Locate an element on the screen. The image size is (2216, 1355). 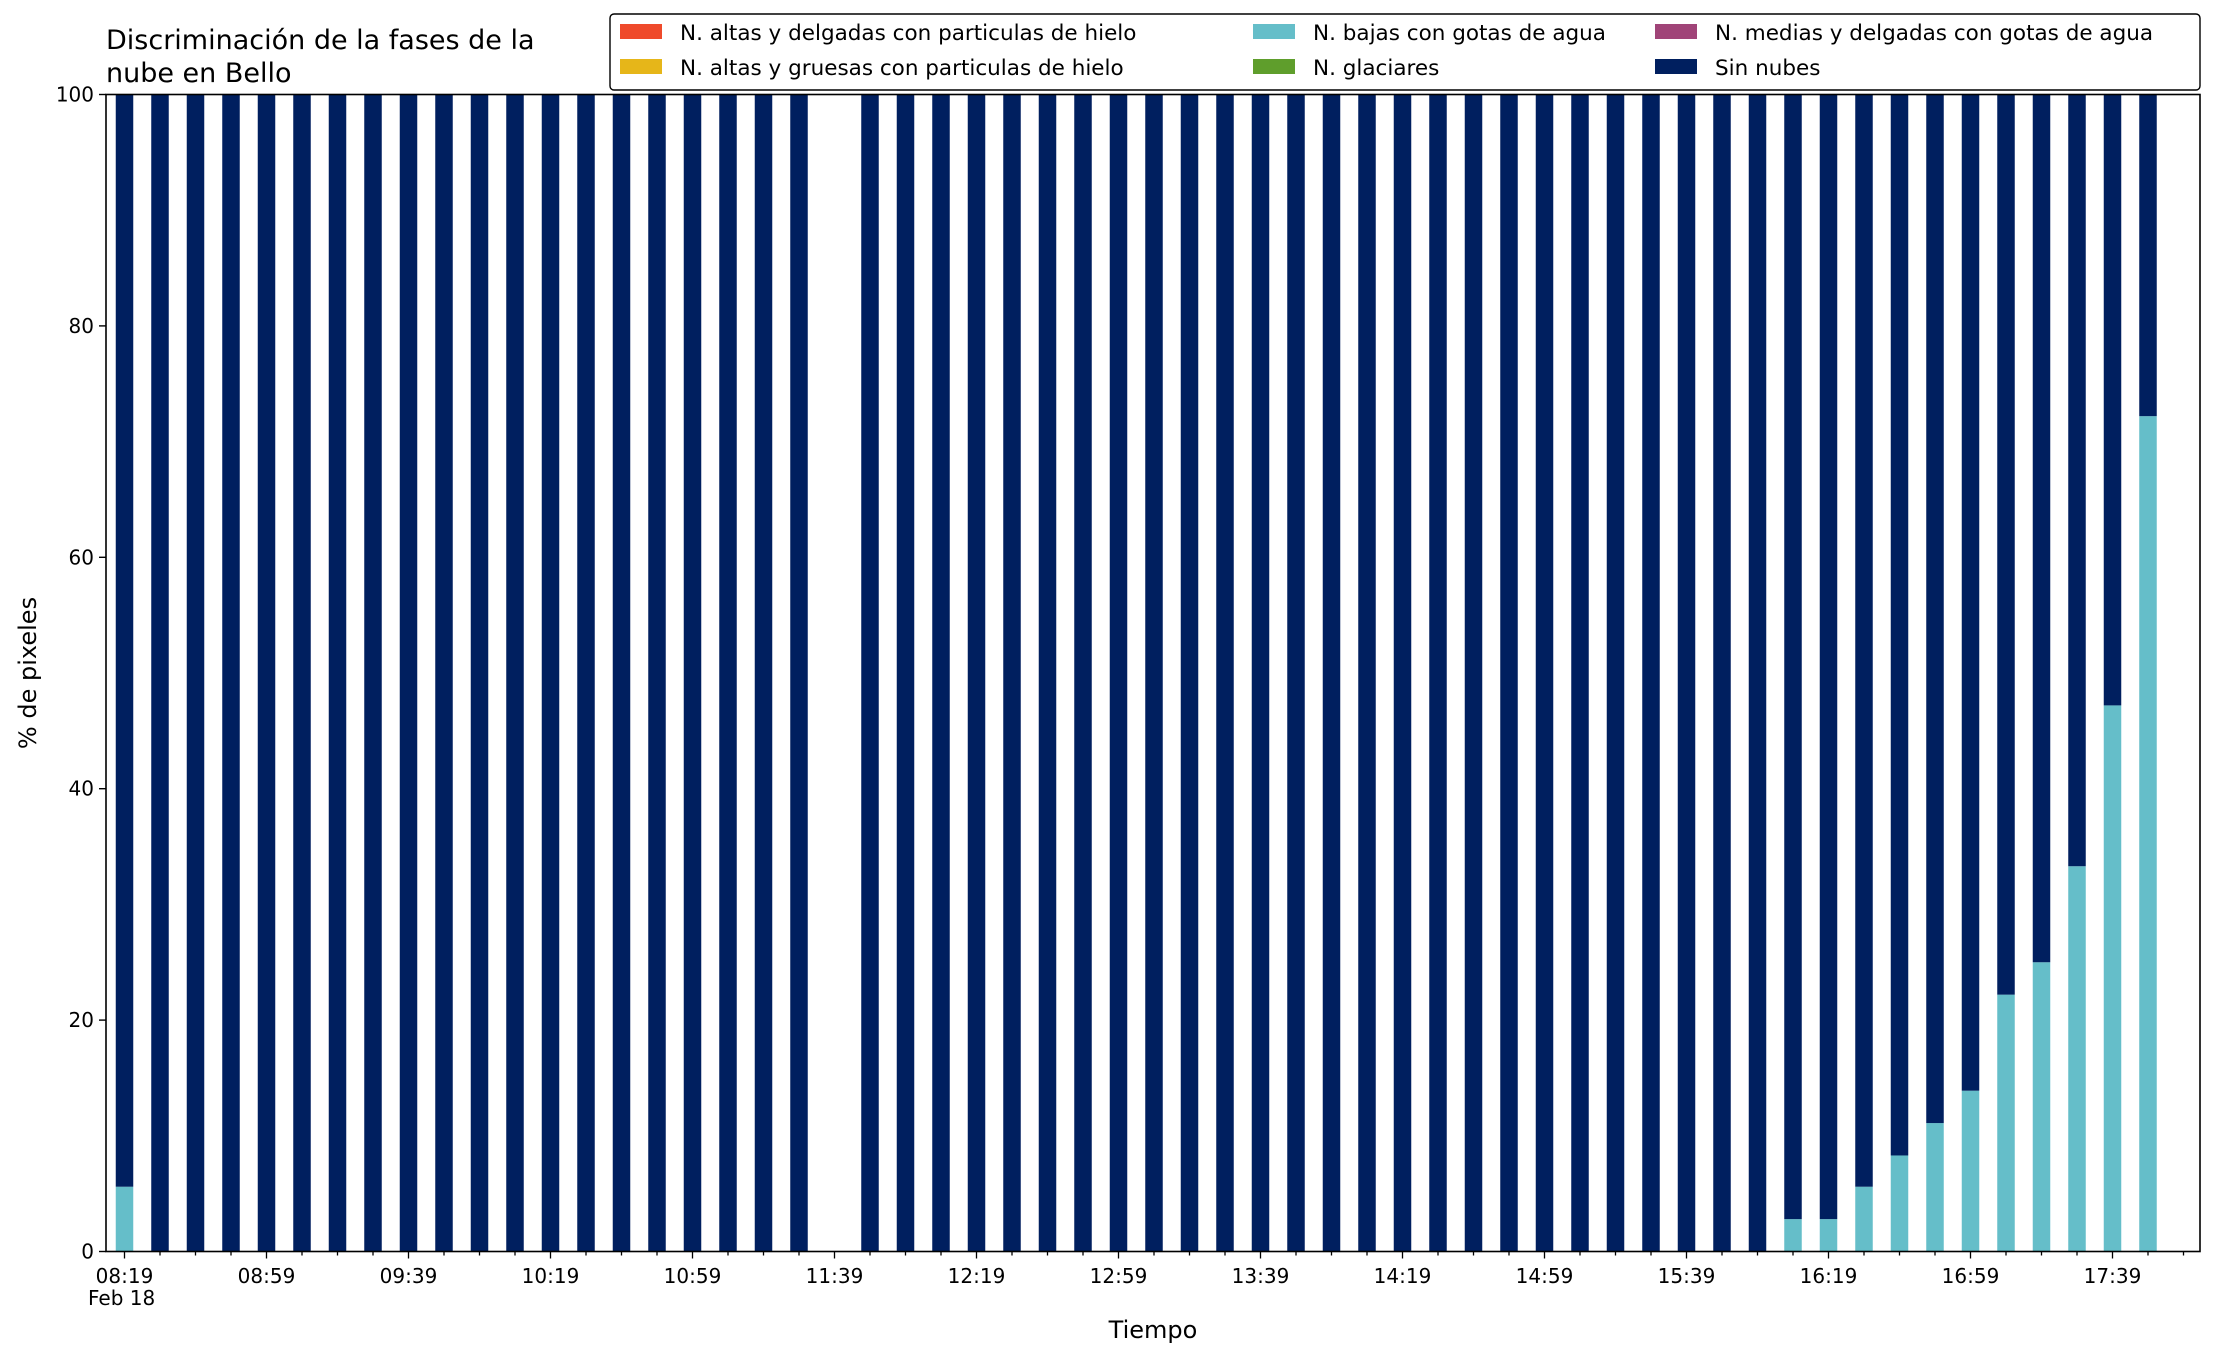
y-tick-label: 0 is located at coordinates (87, 1252).